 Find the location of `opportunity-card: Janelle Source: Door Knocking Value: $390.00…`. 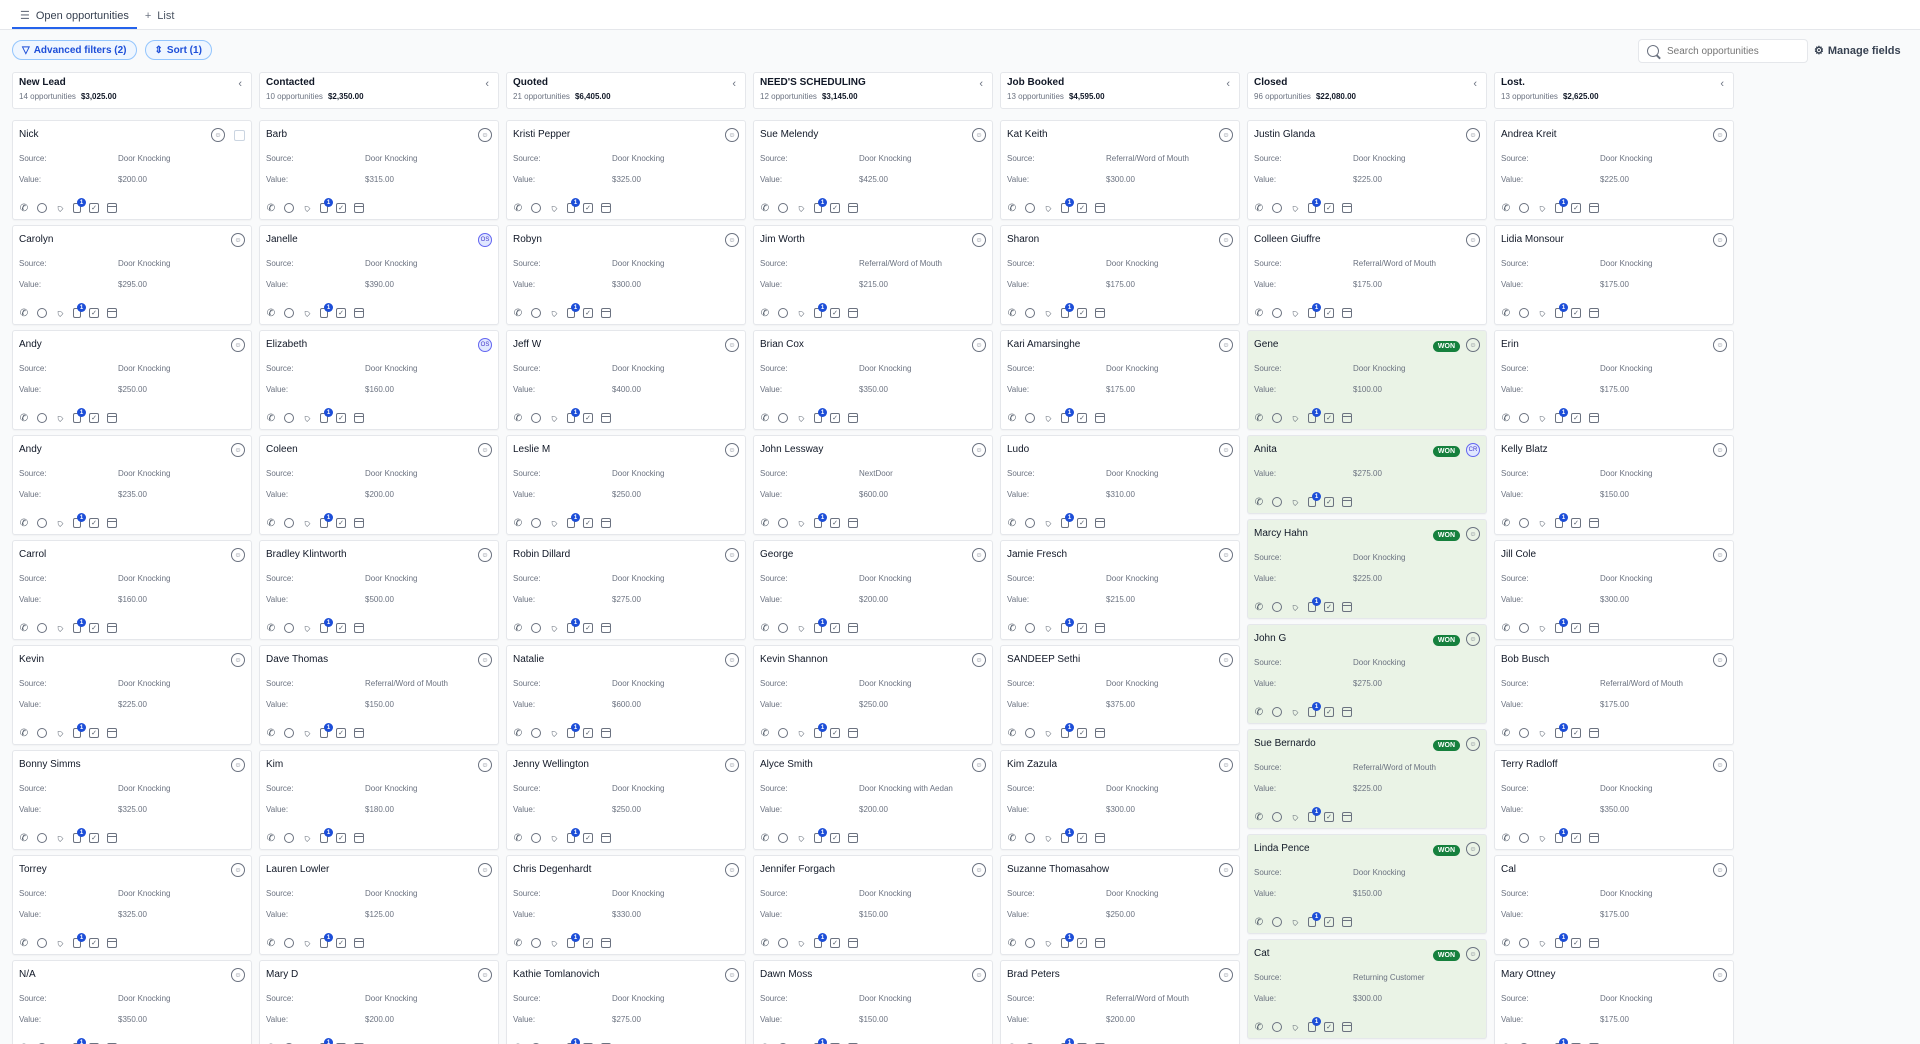

opportunity-card: Janelle Source: Door Knocking Value: $390.00… is located at coordinates (379, 275).